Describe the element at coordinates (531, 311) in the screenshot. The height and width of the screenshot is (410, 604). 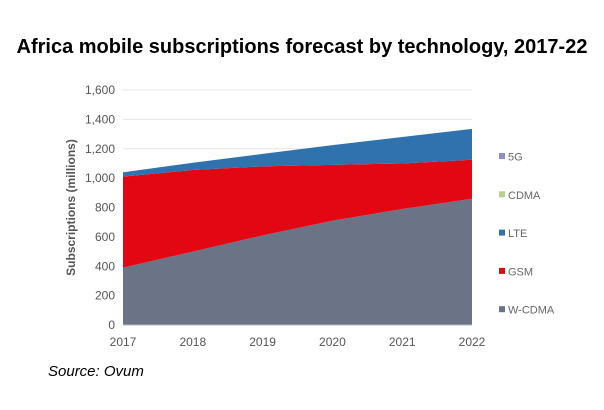
I see `legend-label-w-cdma: W-CDMA` at that location.